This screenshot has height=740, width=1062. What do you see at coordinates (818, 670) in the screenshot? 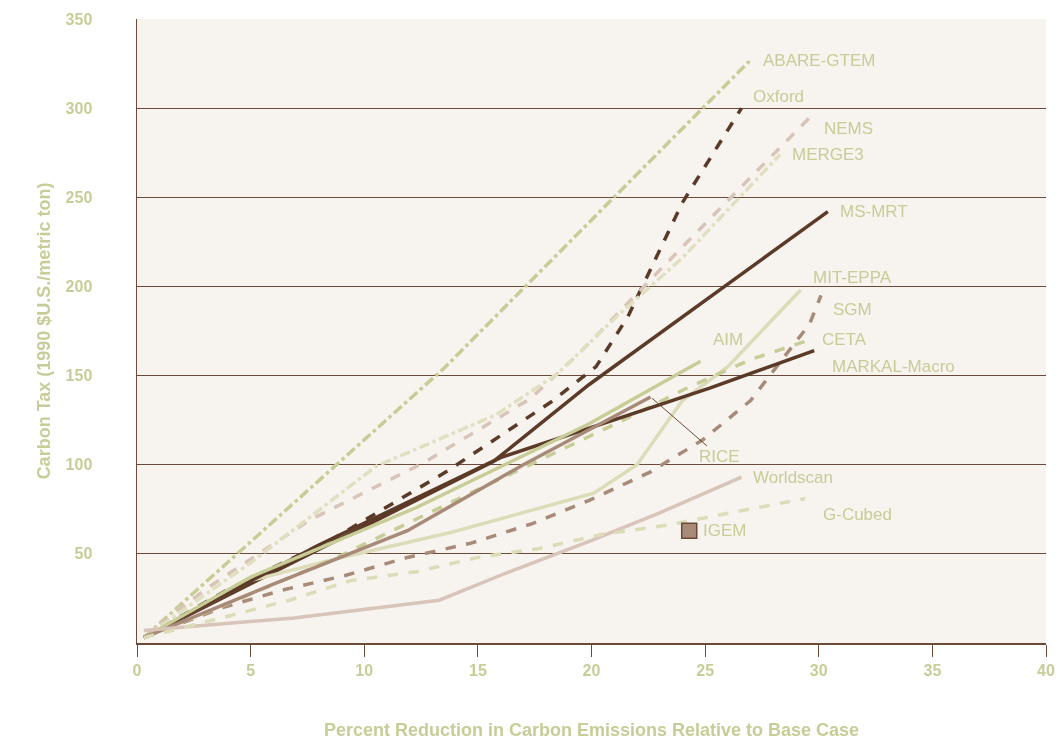
I see `x-tick-label: 30` at bounding box center [818, 670].